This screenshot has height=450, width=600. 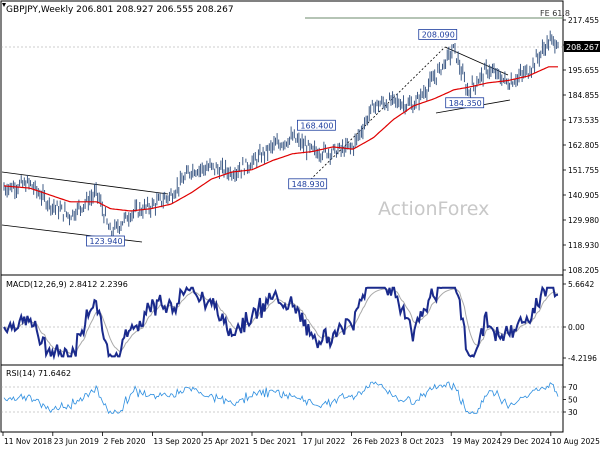 What do you see at coordinates (76, 441) in the screenshot?
I see `time-tick-label: 23 Jun 2019` at bounding box center [76, 441].